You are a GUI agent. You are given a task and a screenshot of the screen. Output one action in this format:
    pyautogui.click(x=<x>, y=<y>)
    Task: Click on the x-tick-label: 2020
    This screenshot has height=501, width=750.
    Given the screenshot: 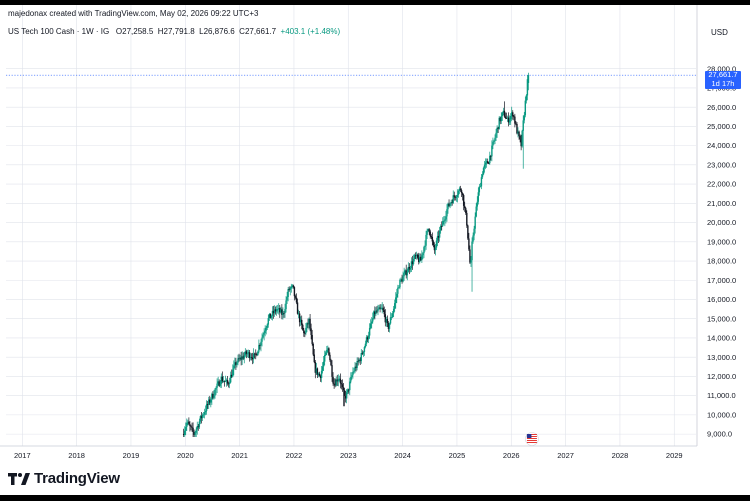 What is the action you would take?
    pyautogui.click(x=185, y=455)
    